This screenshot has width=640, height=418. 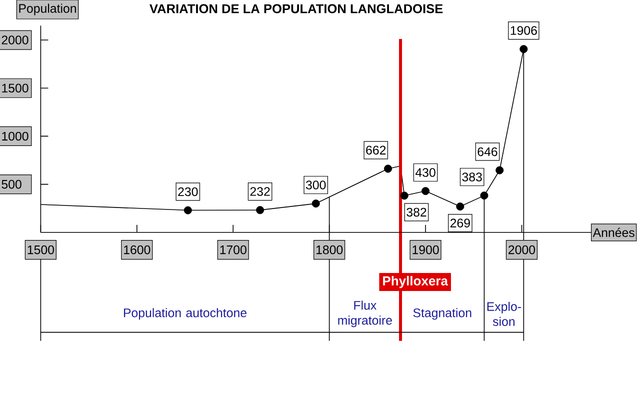 I want to click on data-label: 1906, so click(x=523, y=30).